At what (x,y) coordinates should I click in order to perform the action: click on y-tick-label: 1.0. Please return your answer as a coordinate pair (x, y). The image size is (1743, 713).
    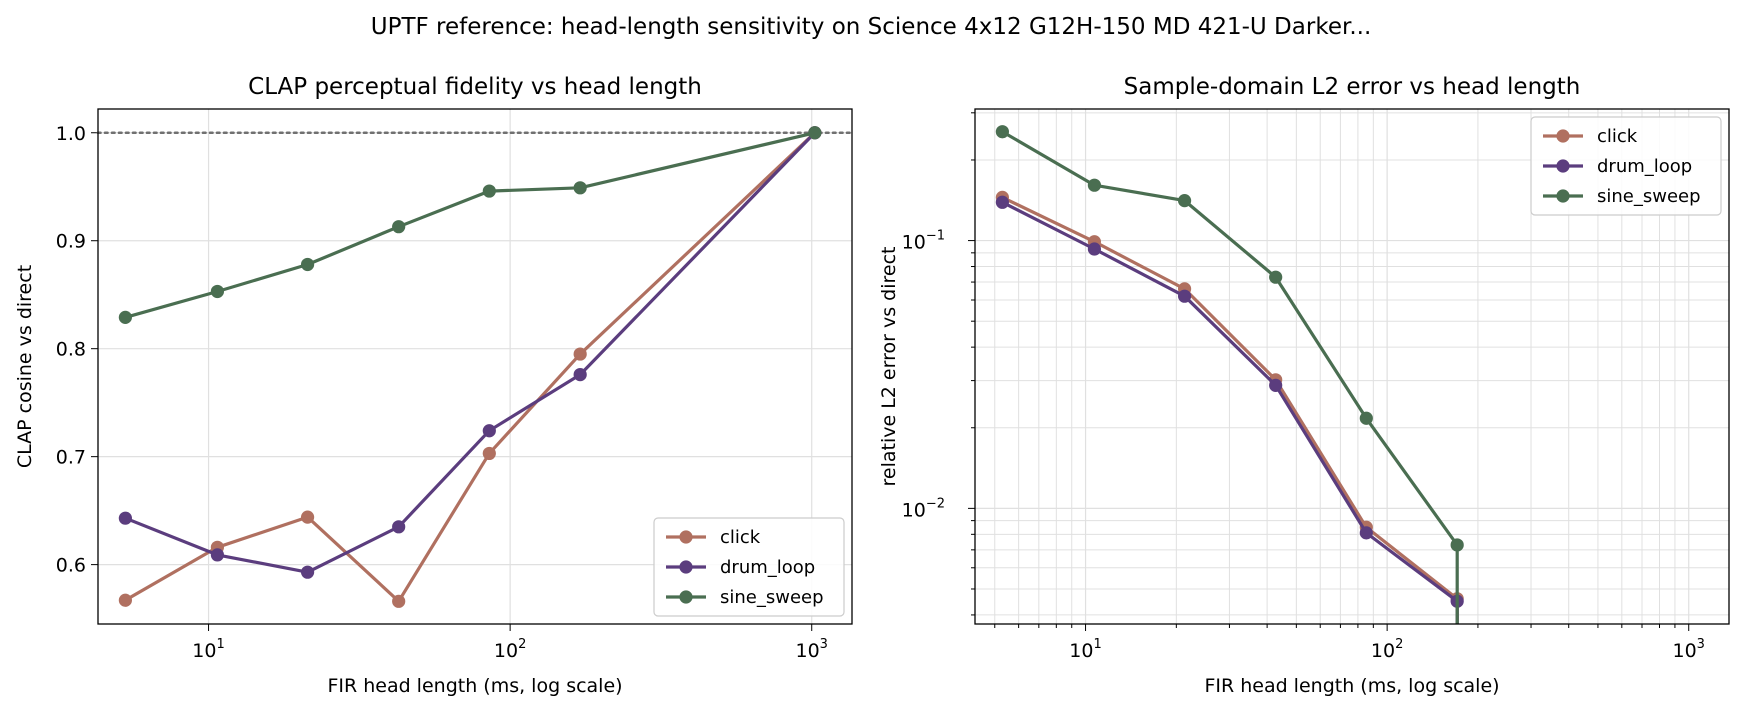
    Looking at the image, I should click on (71, 134).